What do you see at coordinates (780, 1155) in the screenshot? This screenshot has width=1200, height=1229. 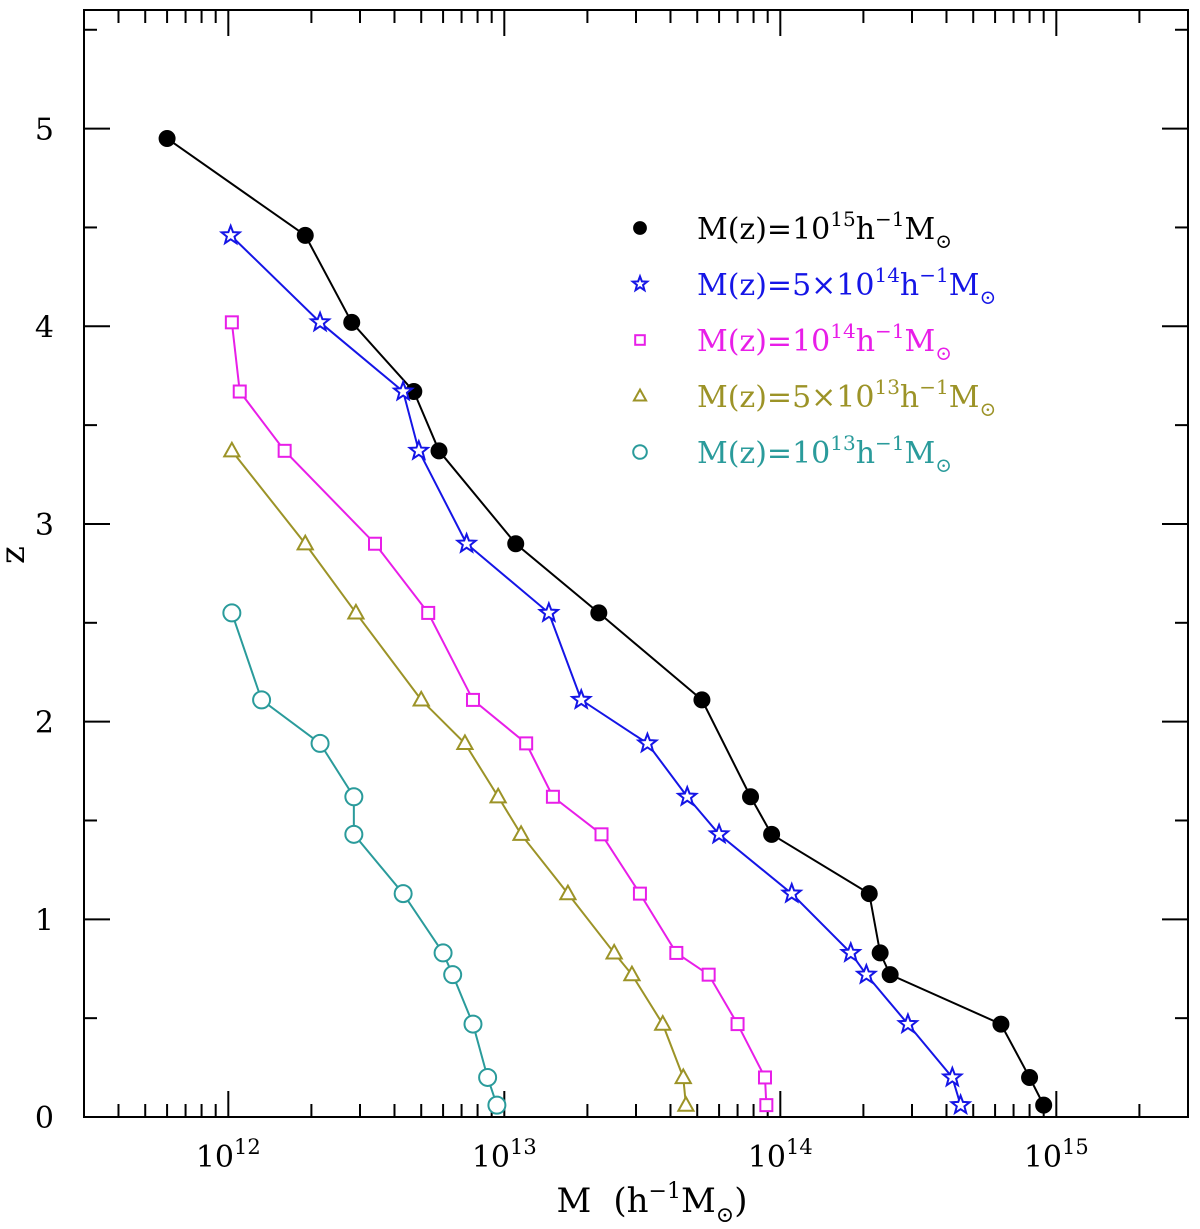 I see `x-tick-label: 1014` at bounding box center [780, 1155].